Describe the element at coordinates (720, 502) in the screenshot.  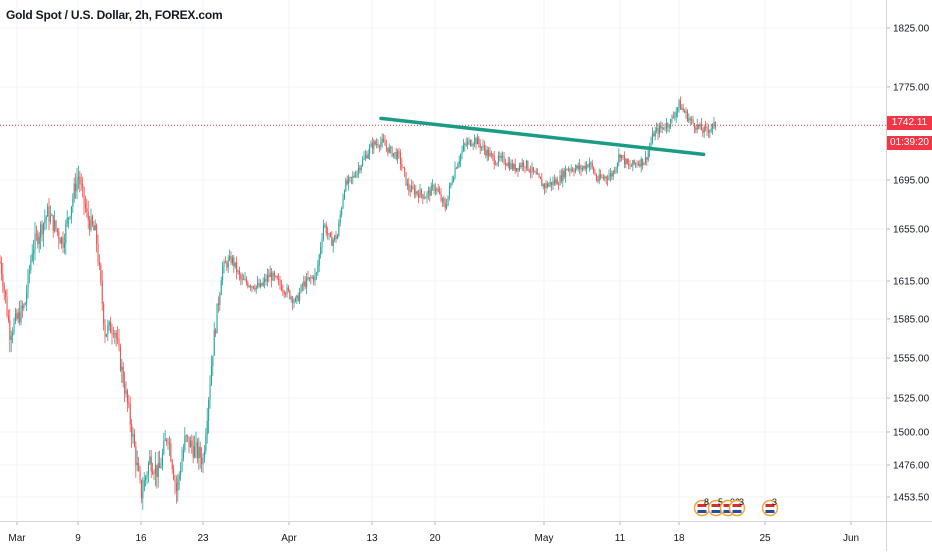
I see `event-count: 5` at that location.